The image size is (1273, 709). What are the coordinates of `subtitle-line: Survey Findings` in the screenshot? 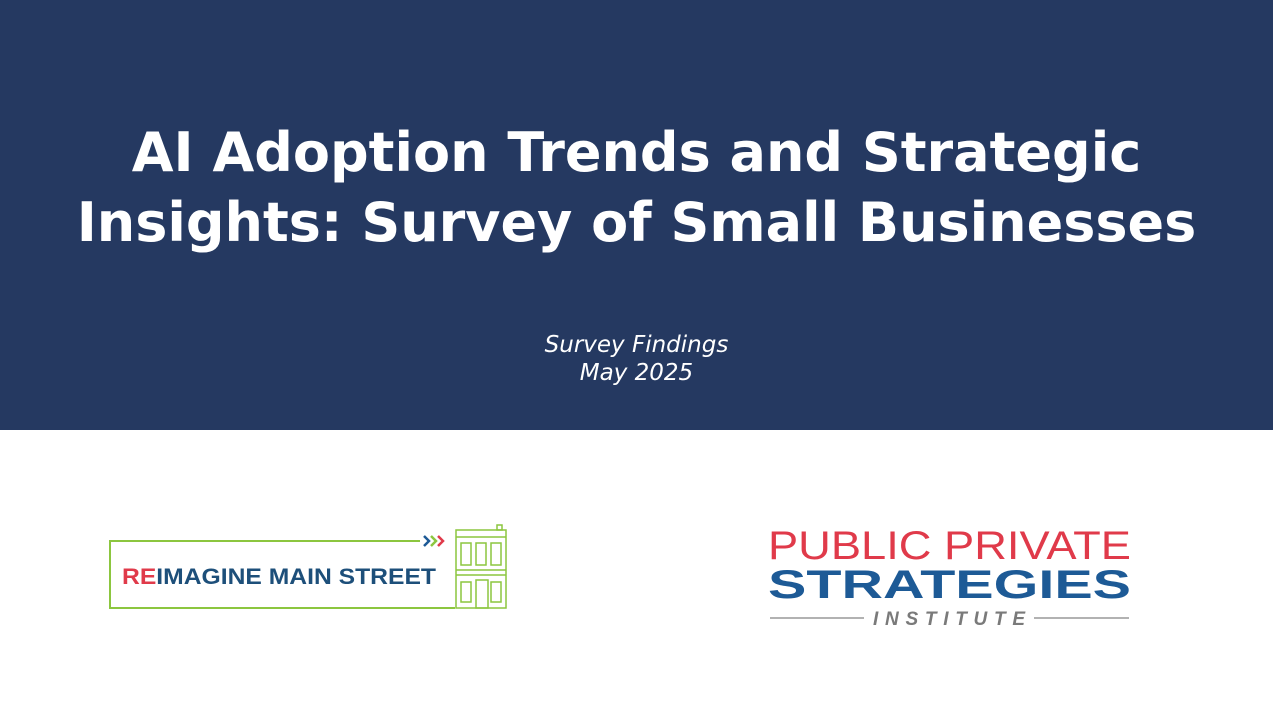 It's located at (636, 345).